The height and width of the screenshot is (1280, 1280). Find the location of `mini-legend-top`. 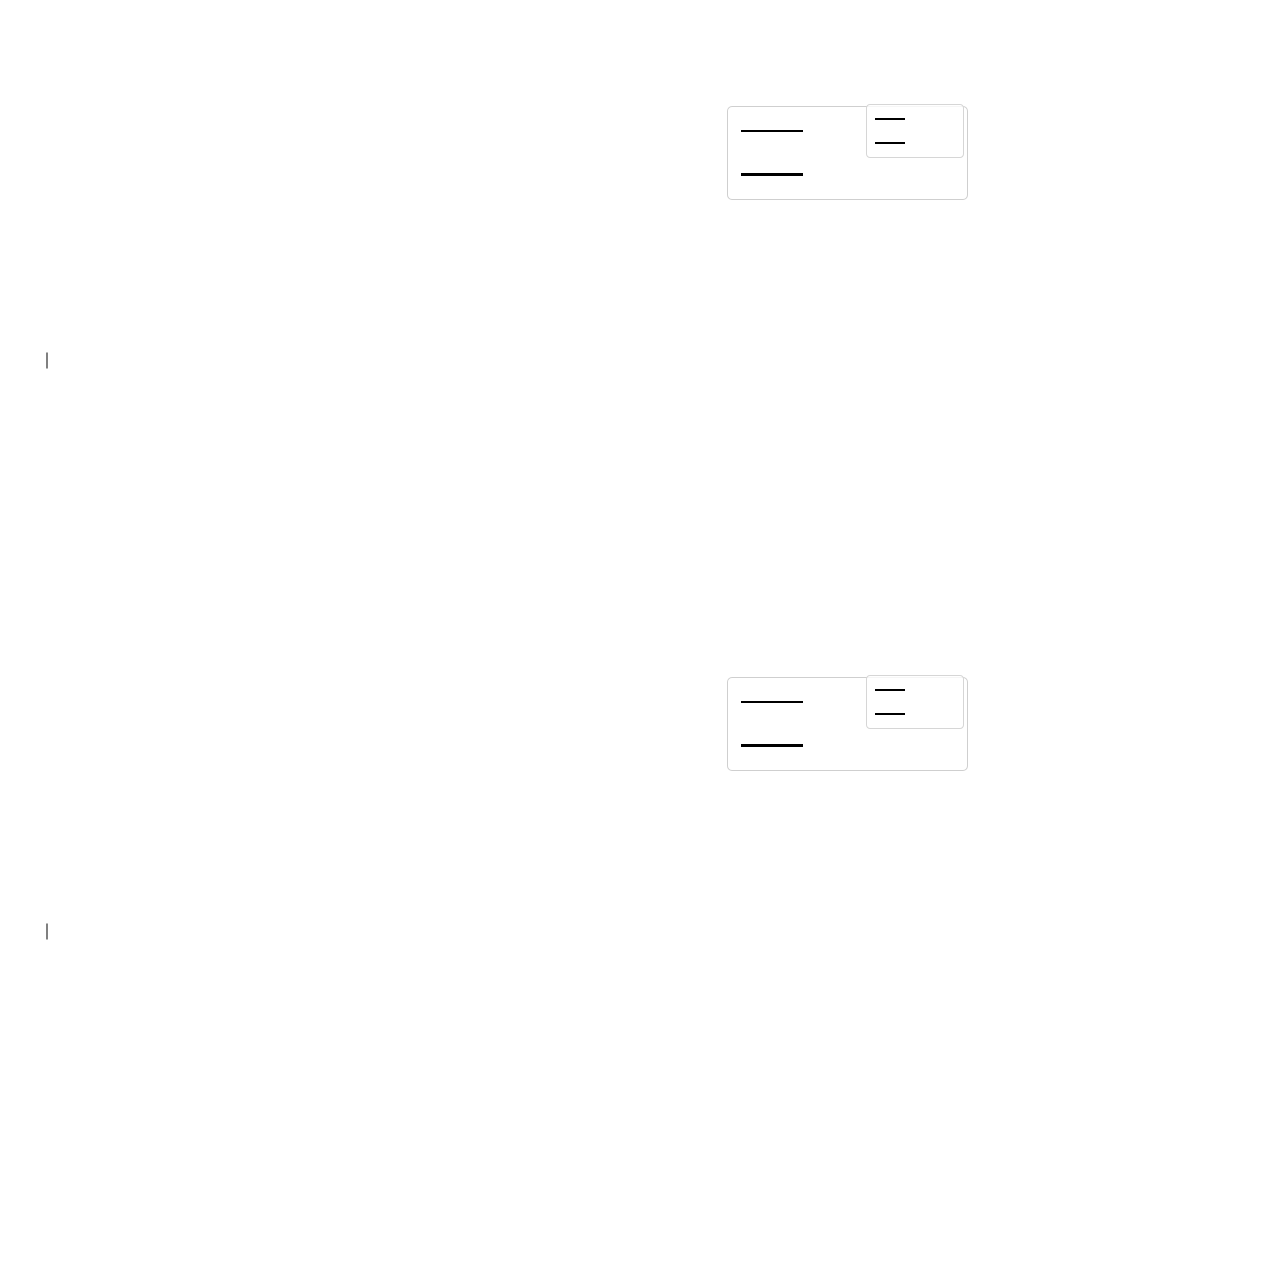

mini-legend-top is located at coordinates (915, 131).